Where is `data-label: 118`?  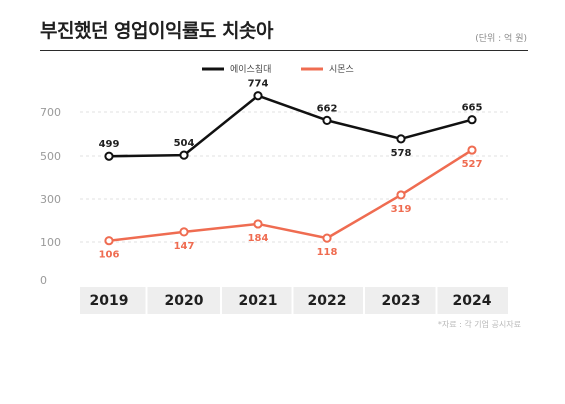 data-label: 118 is located at coordinates (327, 252).